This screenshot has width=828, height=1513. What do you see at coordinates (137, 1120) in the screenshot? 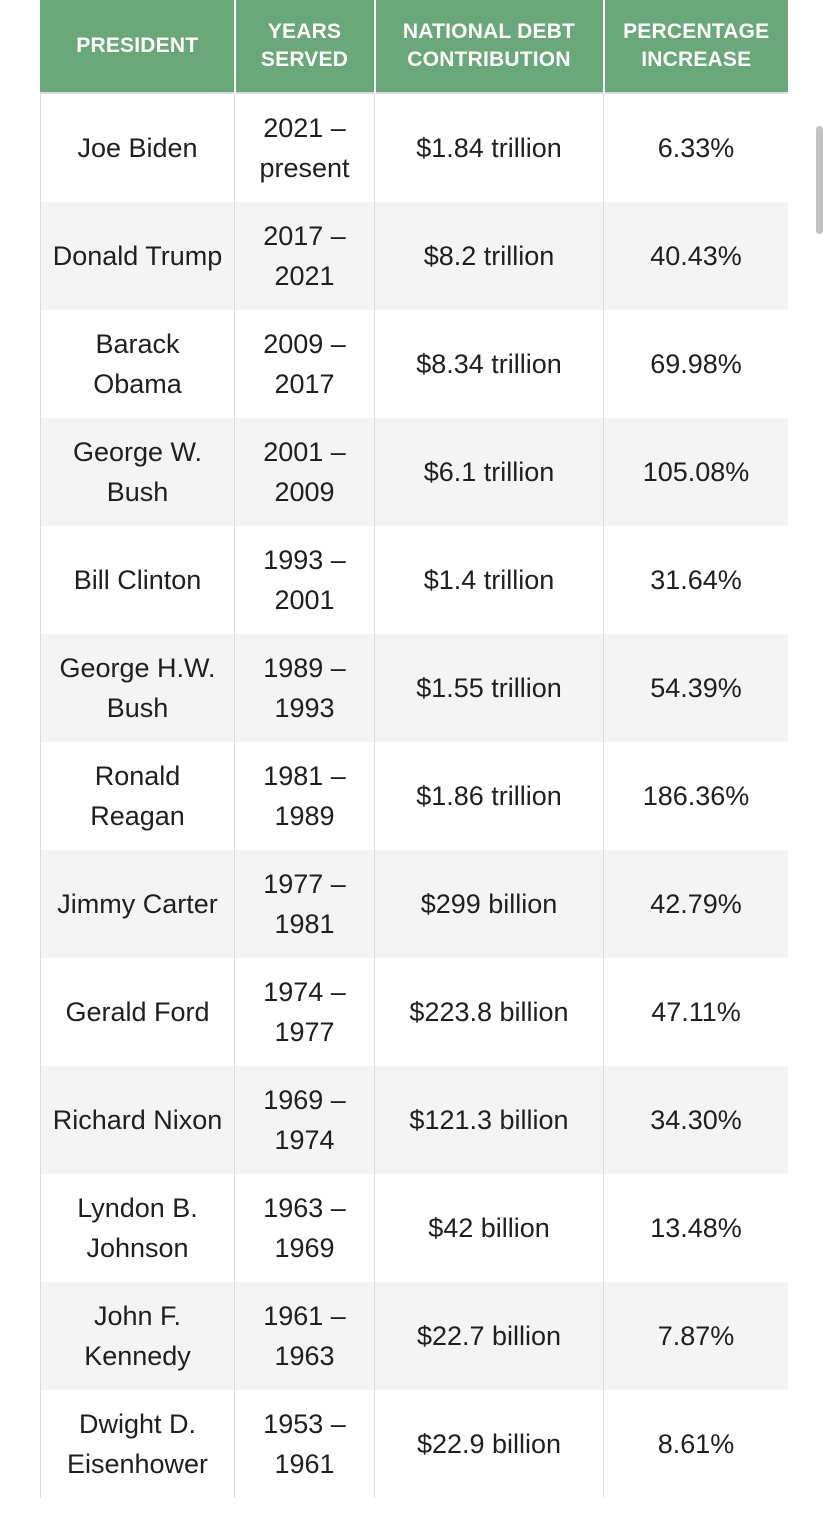
I see `president-cell: Richard Nixon` at bounding box center [137, 1120].